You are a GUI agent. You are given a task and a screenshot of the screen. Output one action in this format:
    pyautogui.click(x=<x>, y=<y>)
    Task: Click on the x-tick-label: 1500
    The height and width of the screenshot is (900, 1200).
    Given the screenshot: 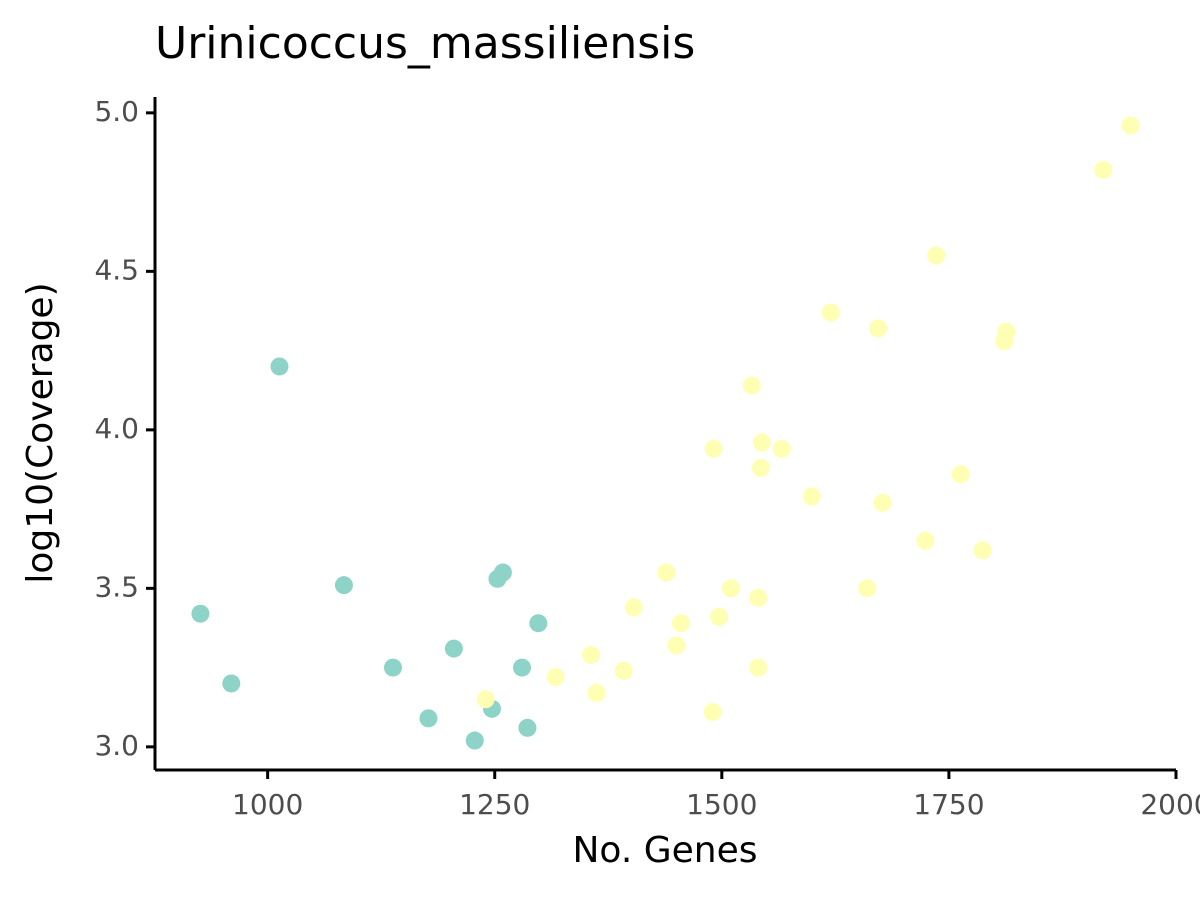 What is the action you would take?
    pyautogui.click(x=721, y=804)
    